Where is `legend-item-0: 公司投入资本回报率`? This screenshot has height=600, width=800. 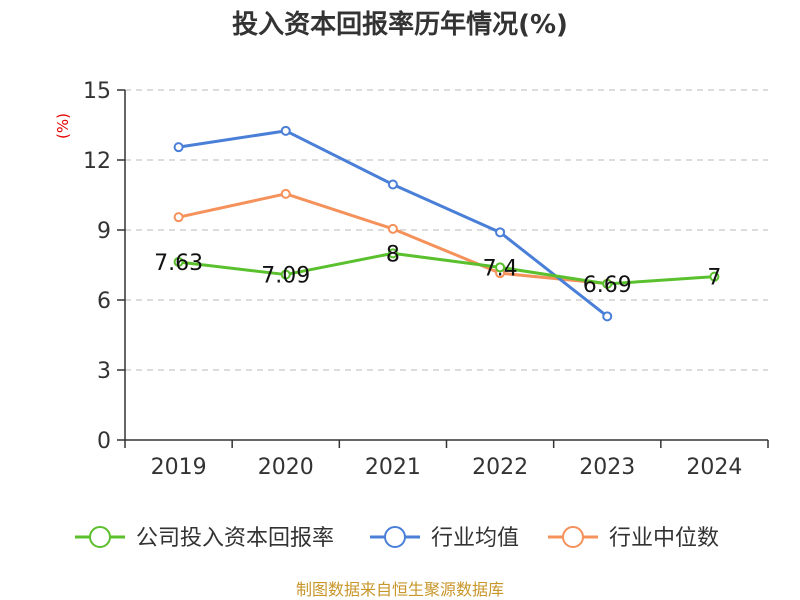 legend-item-0: 公司投入资本回报率 is located at coordinates (204, 538).